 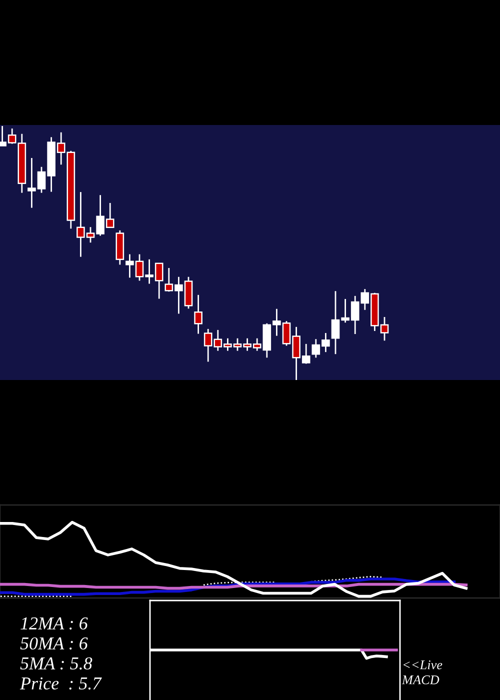 I want to click on text: 12MA : 6, so click(x=54, y=623).